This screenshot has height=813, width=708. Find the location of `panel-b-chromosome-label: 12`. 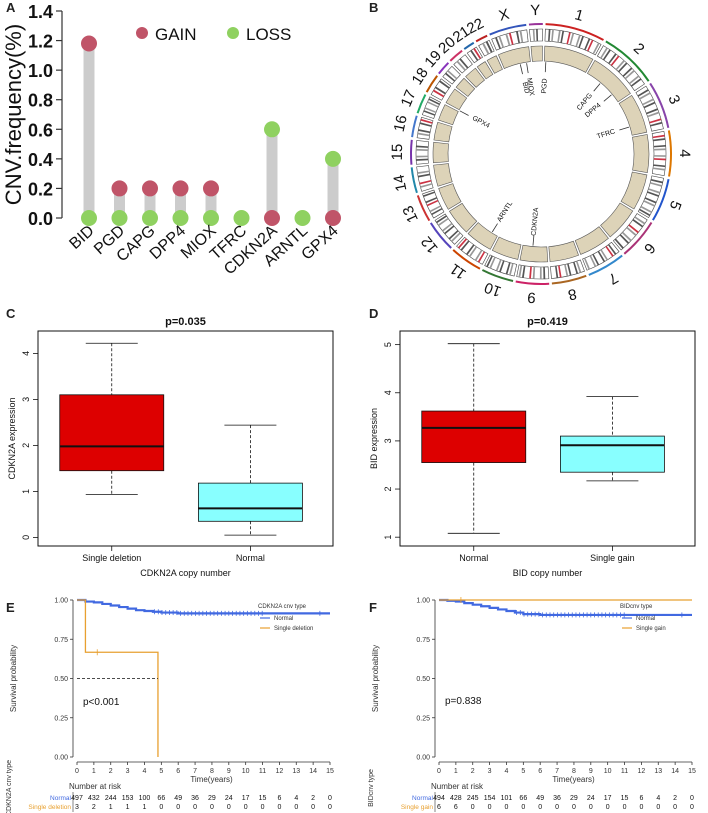

panel-b-chromosome-label: 12 is located at coordinates (430, 245).